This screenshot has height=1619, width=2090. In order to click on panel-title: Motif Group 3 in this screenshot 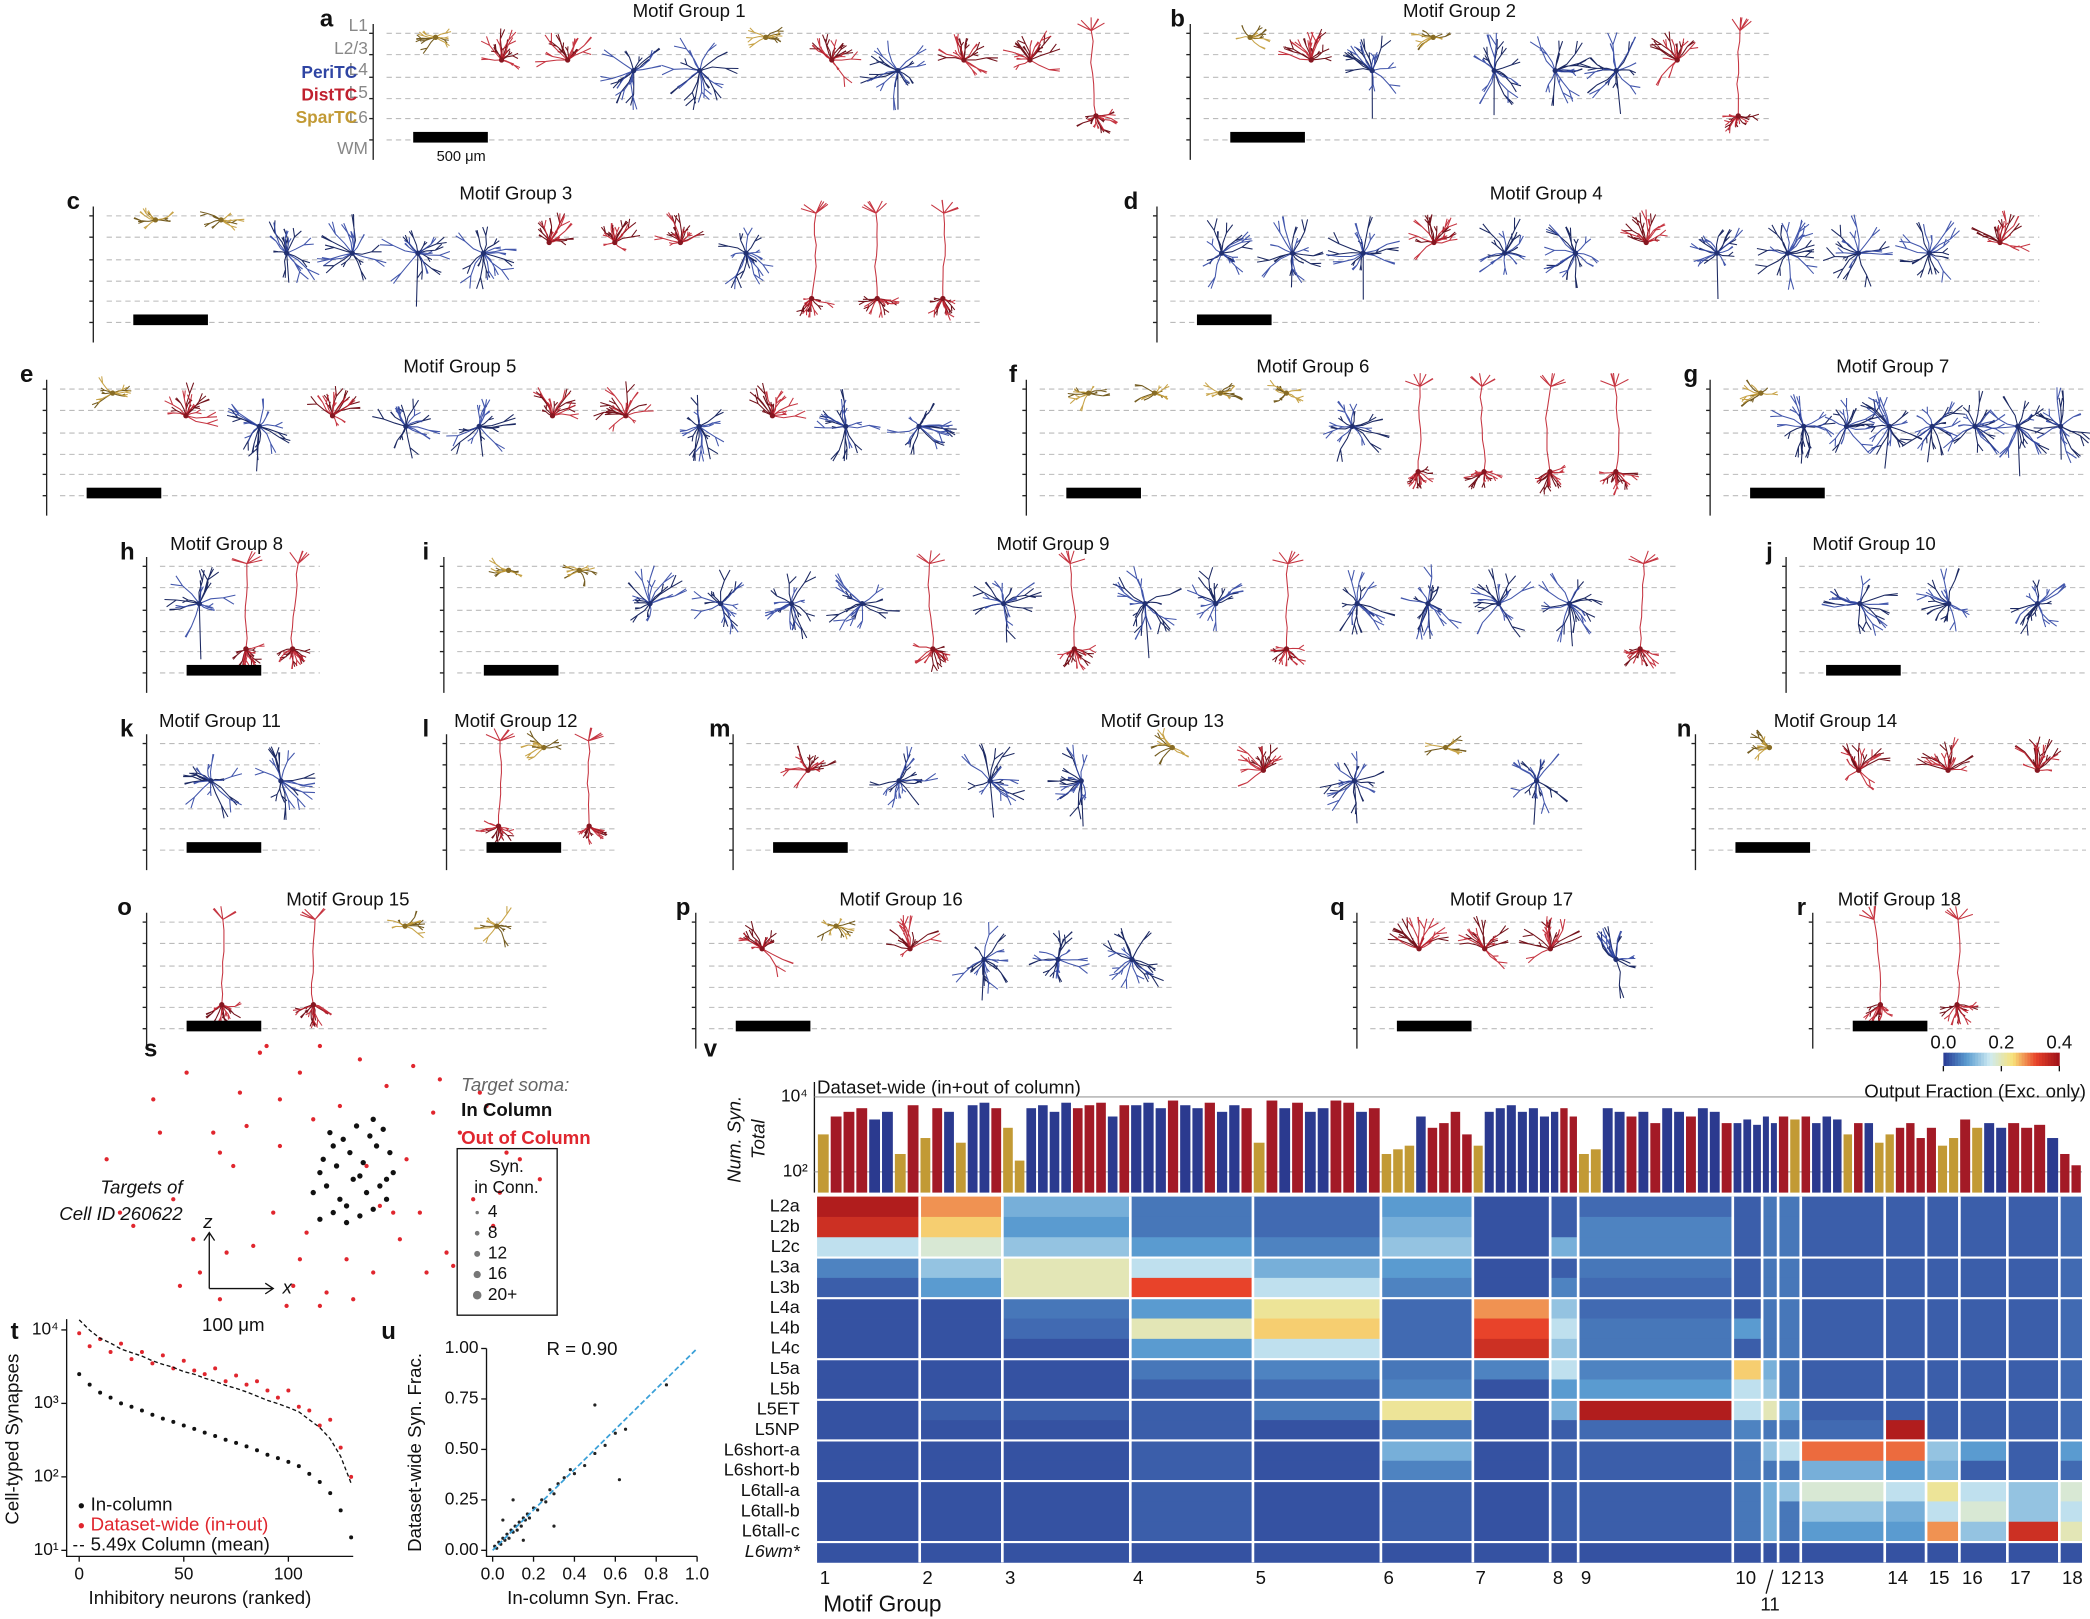, I will do `click(515, 192)`.